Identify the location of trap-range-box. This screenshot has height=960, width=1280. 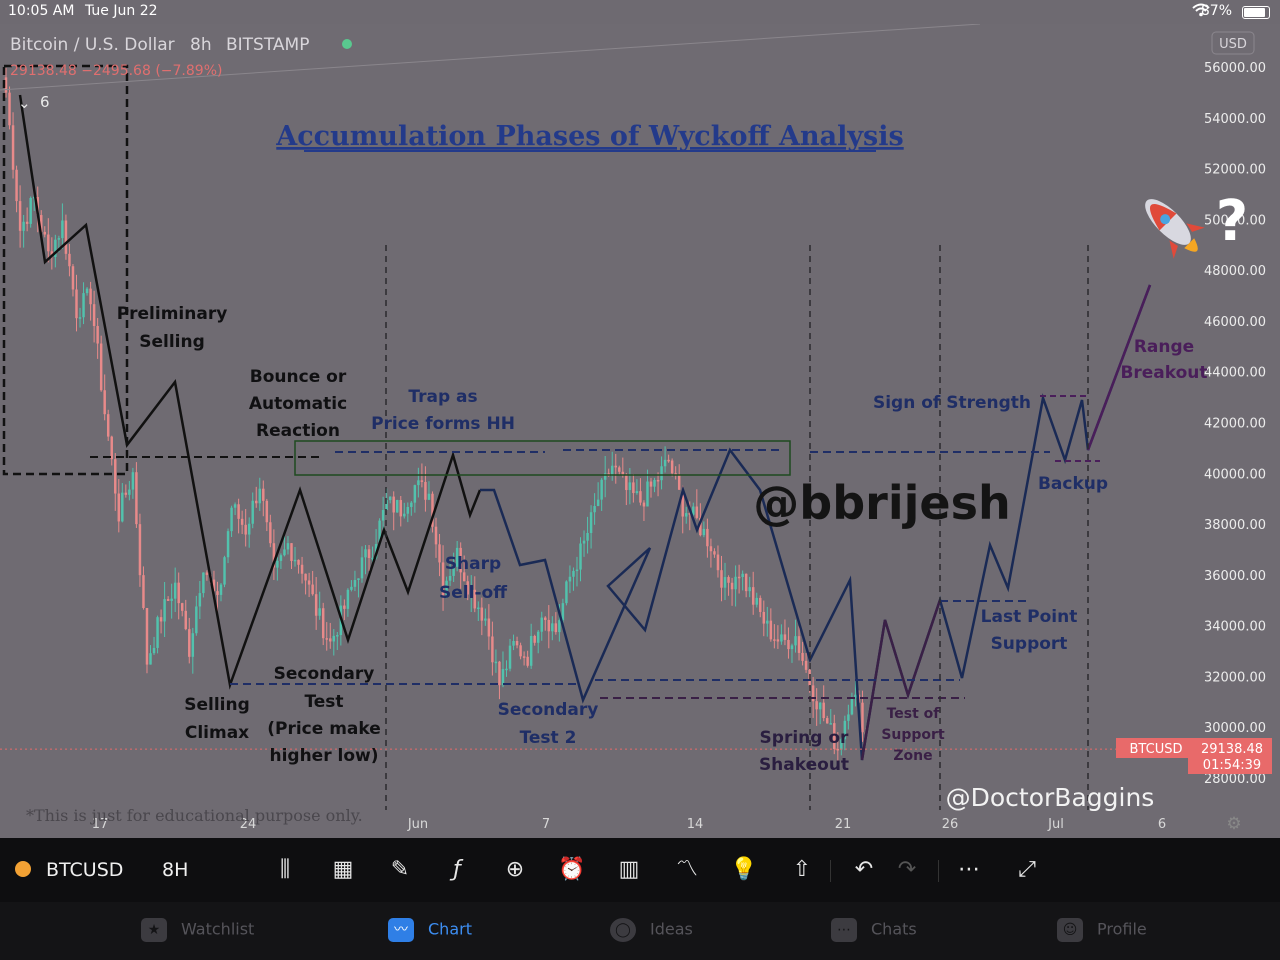
(542, 458).